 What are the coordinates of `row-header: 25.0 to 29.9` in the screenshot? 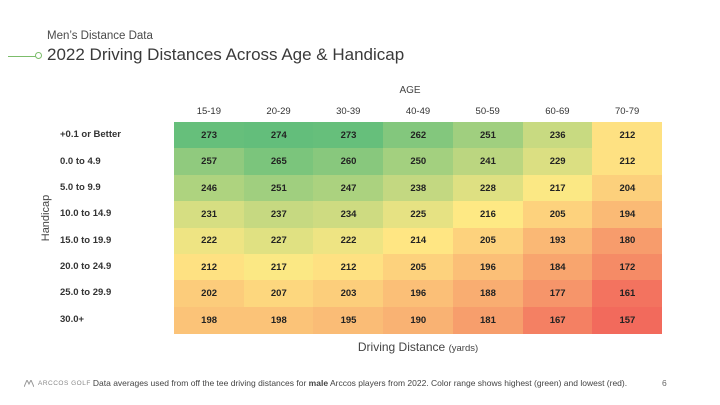 It's located at (86, 293).